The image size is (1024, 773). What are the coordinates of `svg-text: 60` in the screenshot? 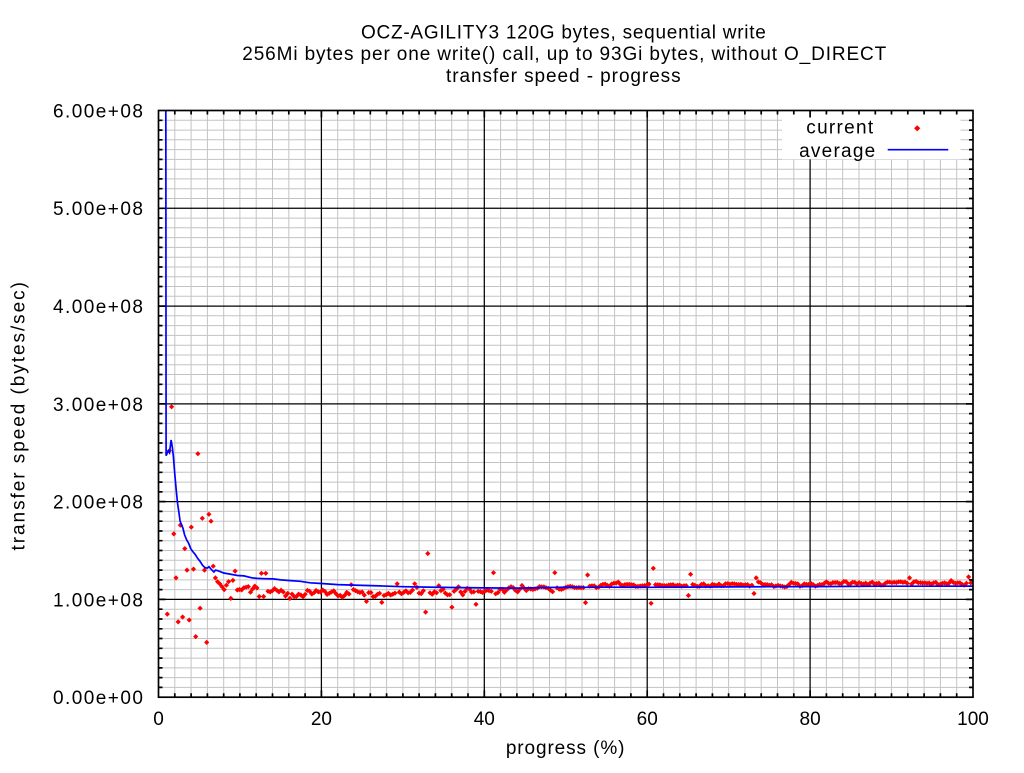 It's located at (647, 719).